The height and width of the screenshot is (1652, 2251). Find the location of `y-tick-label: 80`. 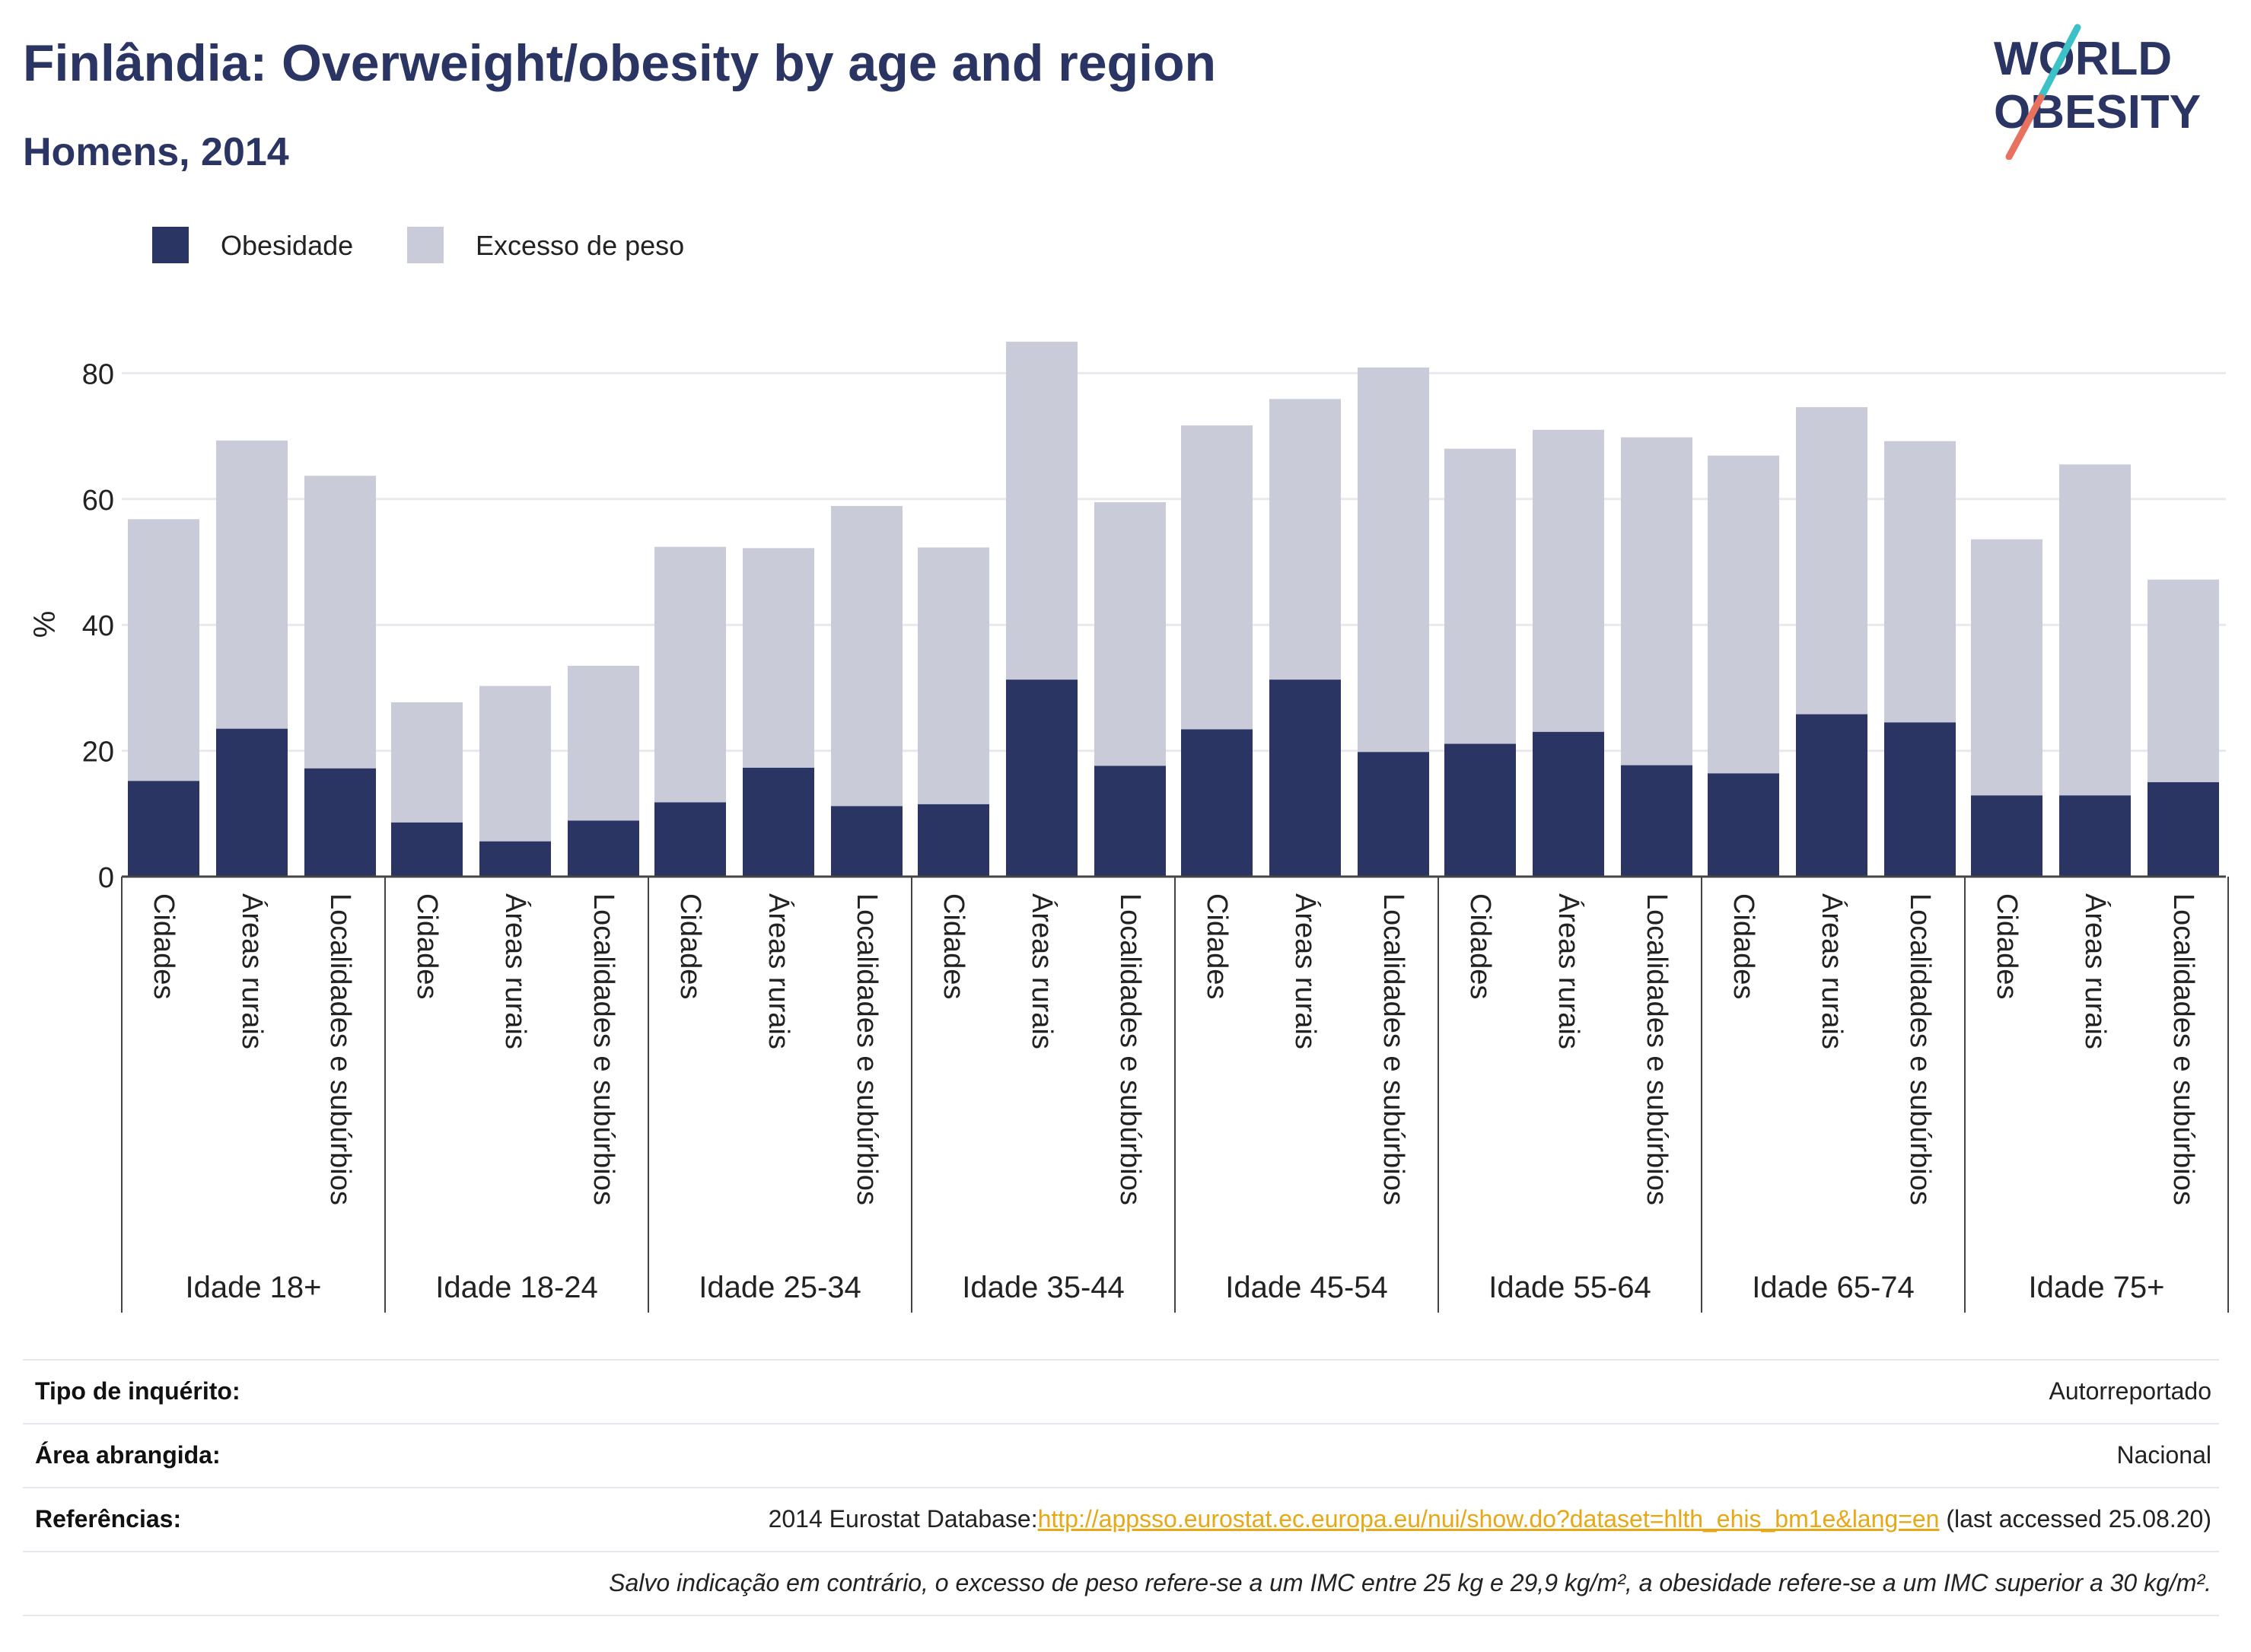

y-tick-label: 80 is located at coordinates (98, 374).